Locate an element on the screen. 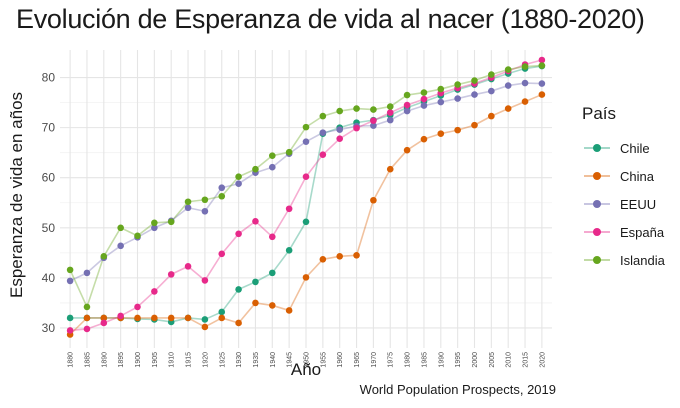 Image resolution: width=680 pixels, height=408 pixels. x-tick-label: 1950 is located at coordinates (307, 360).